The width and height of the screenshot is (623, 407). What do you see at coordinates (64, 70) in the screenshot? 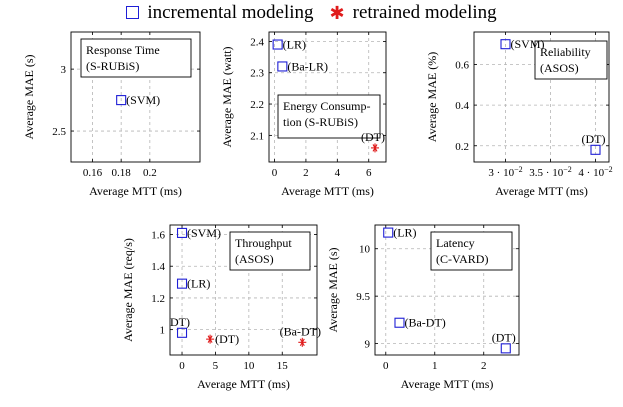
I see `y-tick-label: 3` at bounding box center [64, 70].